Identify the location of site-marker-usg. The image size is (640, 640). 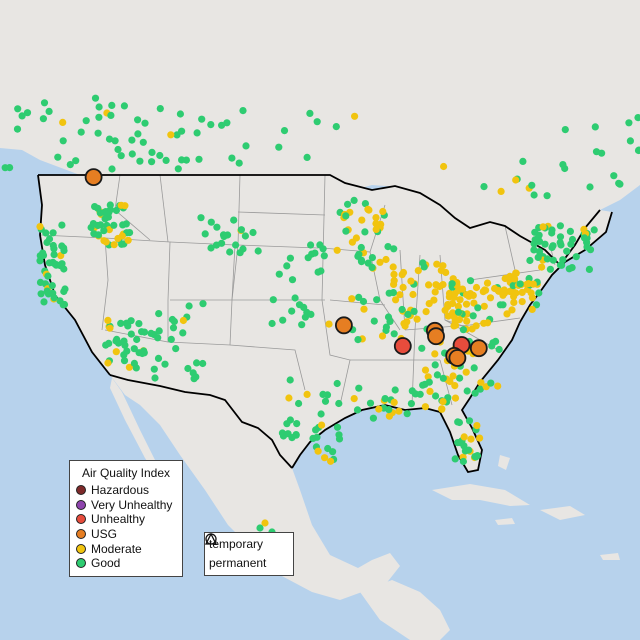
(478, 348).